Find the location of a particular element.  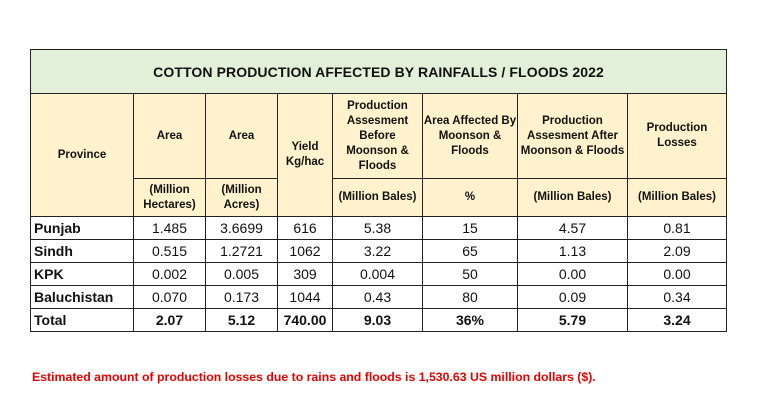

cell-production-losses: 0.34 is located at coordinates (677, 297).